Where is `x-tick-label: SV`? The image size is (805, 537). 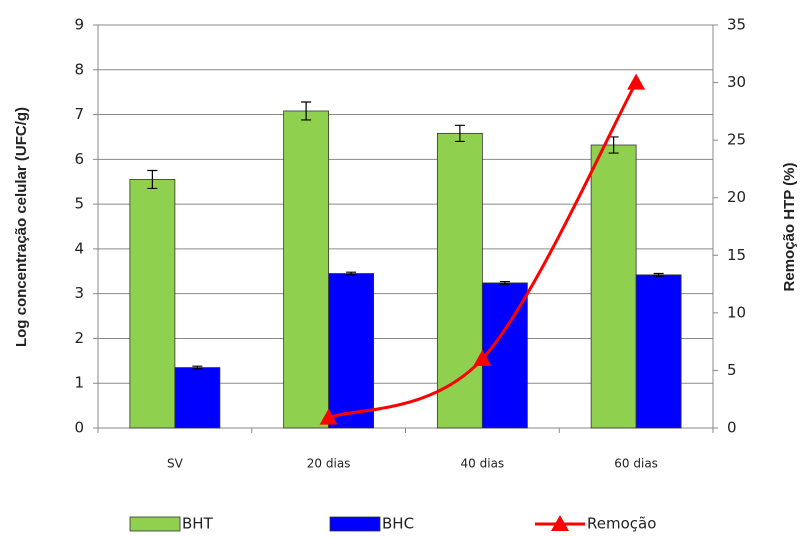 x-tick-label: SV is located at coordinates (175, 464).